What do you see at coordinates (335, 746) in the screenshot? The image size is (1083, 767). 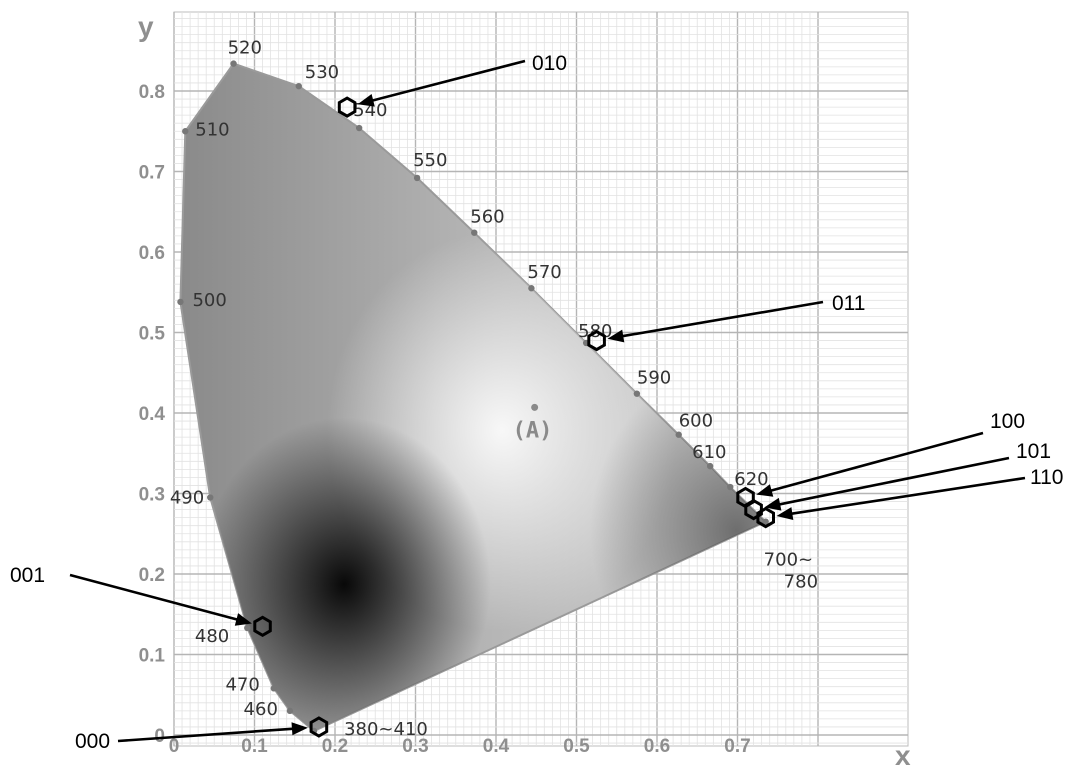 I see `x-tick-label: 0.2` at bounding box center [335, 746].